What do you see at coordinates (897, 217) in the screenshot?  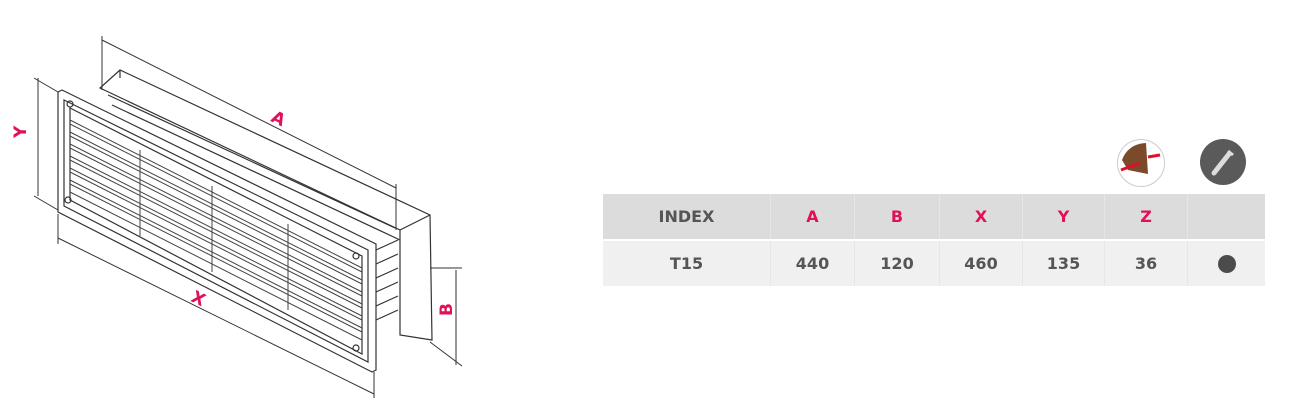 I see `header-b: B` at bounding box center [897, 217].